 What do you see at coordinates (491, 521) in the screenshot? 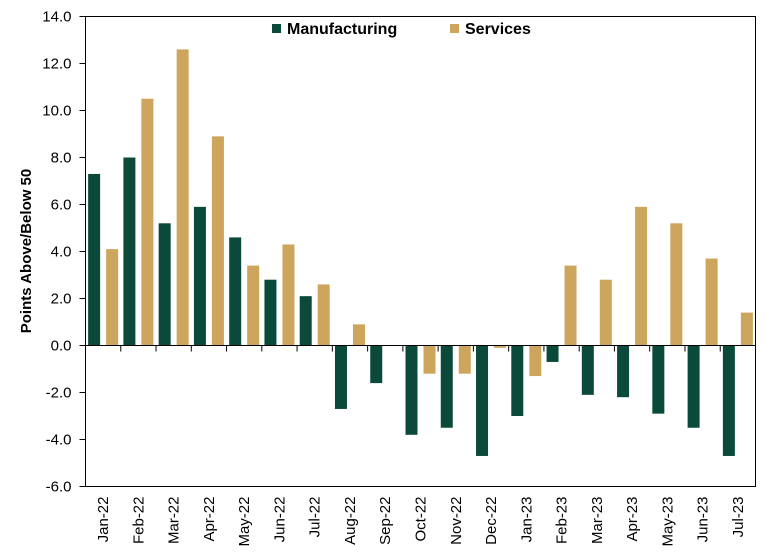
I see `x-tick-label: Dec-22` at bounding box center [491, 521].